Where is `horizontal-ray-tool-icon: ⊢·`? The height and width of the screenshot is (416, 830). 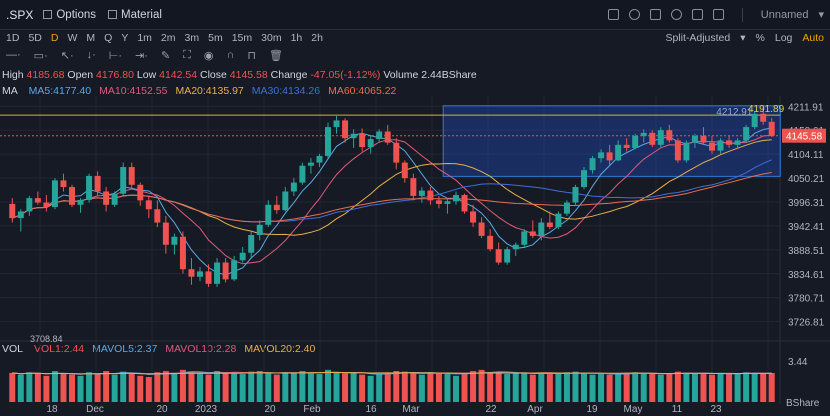
horizontal-ray-tool-icon: ⊢· is located at coordinates (115, 55).